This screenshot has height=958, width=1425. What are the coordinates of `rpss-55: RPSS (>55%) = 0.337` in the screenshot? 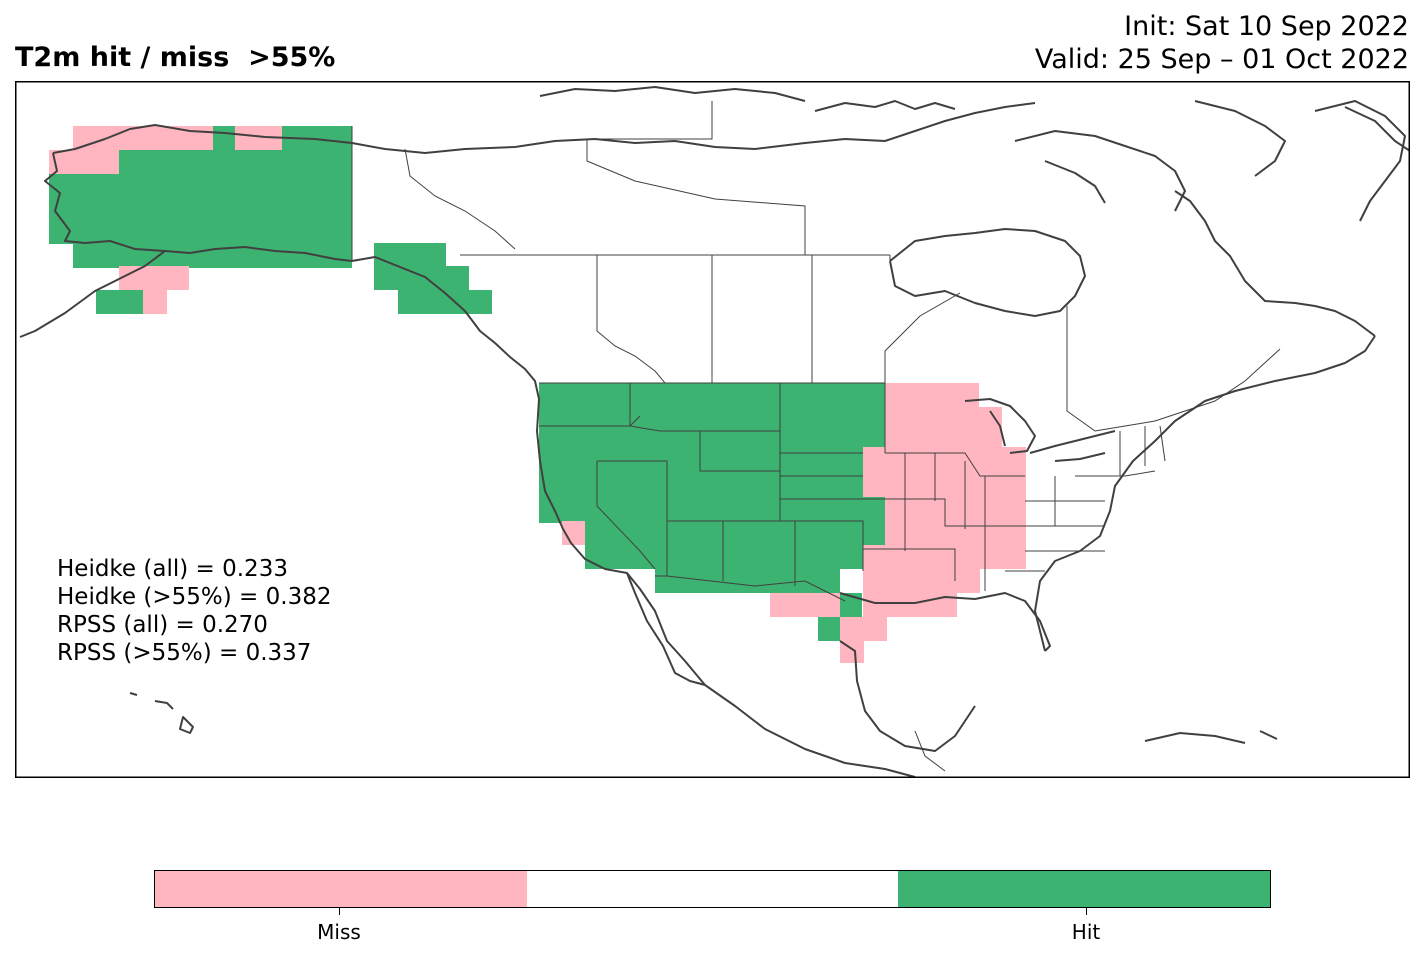 It's located at (184, 653).